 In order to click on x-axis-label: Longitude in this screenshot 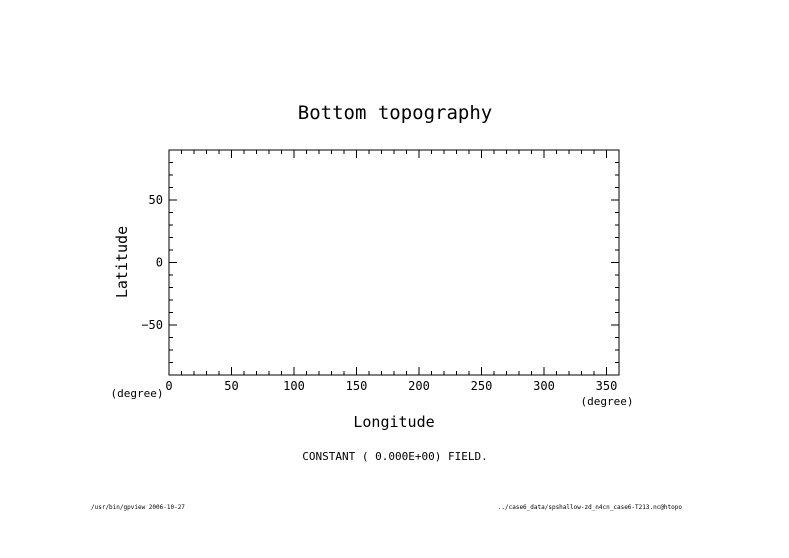, I will do `click(393, 422)`.